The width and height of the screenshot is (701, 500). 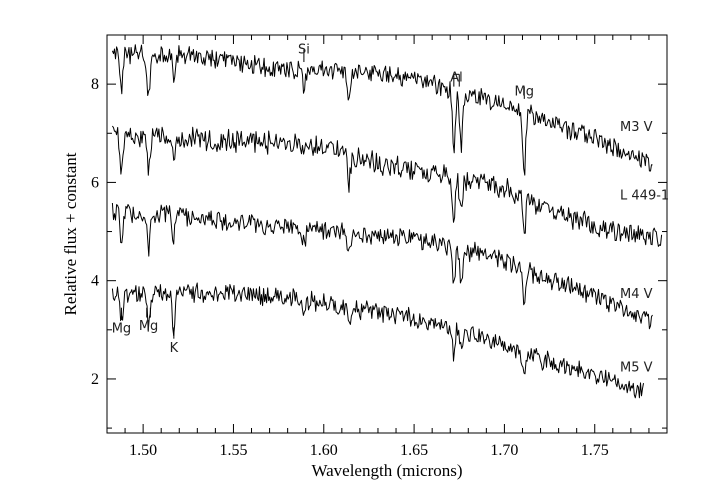 I want to click on series-labels: M3 V L 449-1 M4 V M5 V, so click(x=644, y=248).